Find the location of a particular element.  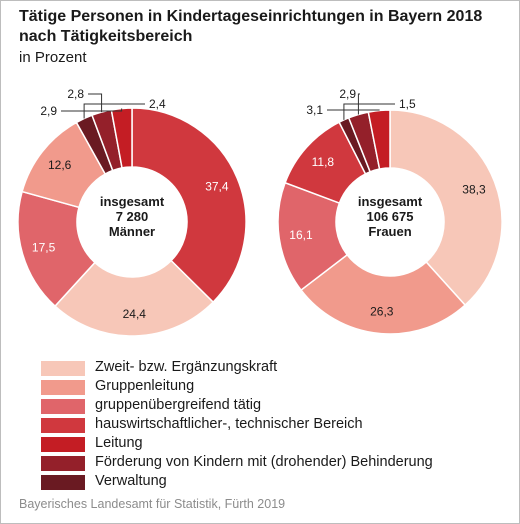

legend-label: gruppenübergreifend tätig is located at coordinates (178, 405).